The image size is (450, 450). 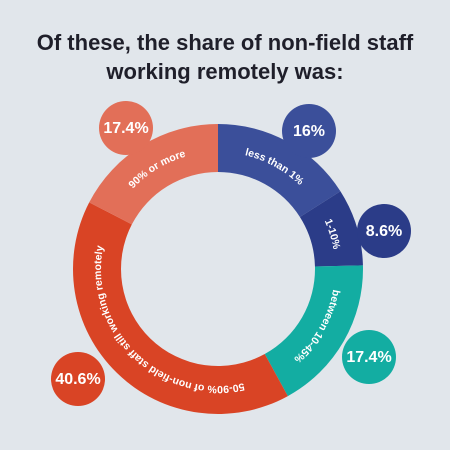 I want to click on data-label: 8.6%, so click(x=384, y=231).